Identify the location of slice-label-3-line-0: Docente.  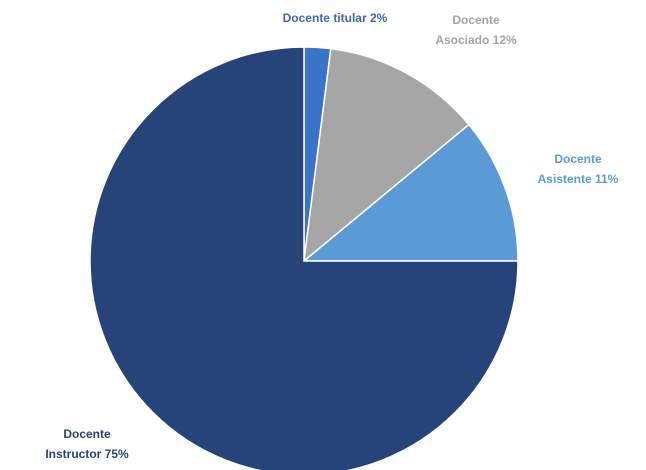
(87, 434).